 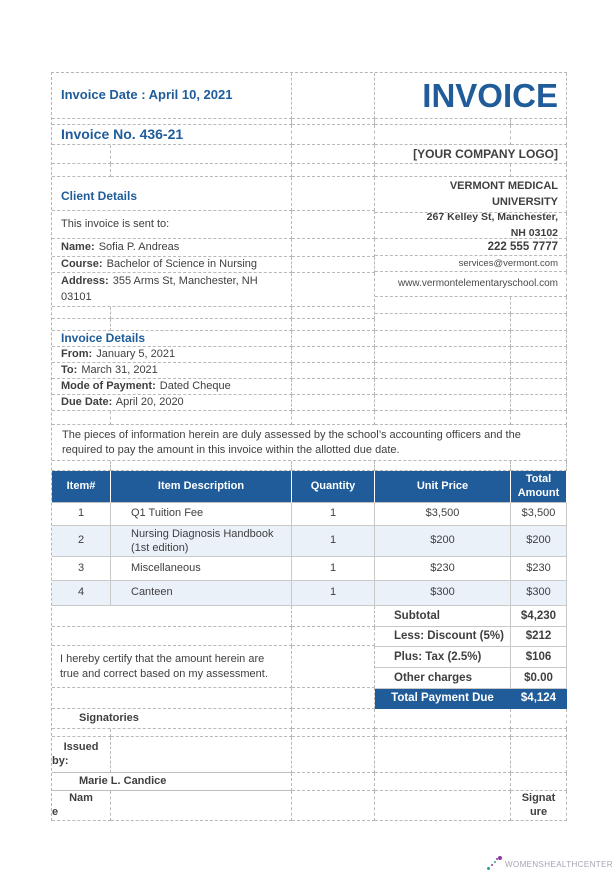 I want to click on item-unit-price: $200, so click(x=443, y=541).